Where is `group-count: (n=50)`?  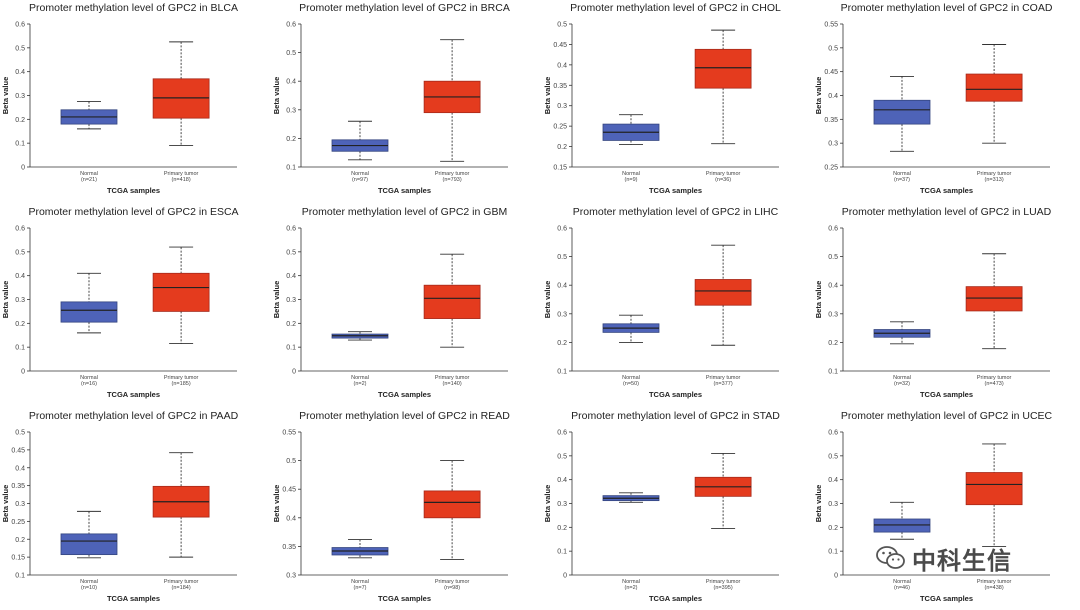 group-count: (n=50) is located at coordinates (631, 384).